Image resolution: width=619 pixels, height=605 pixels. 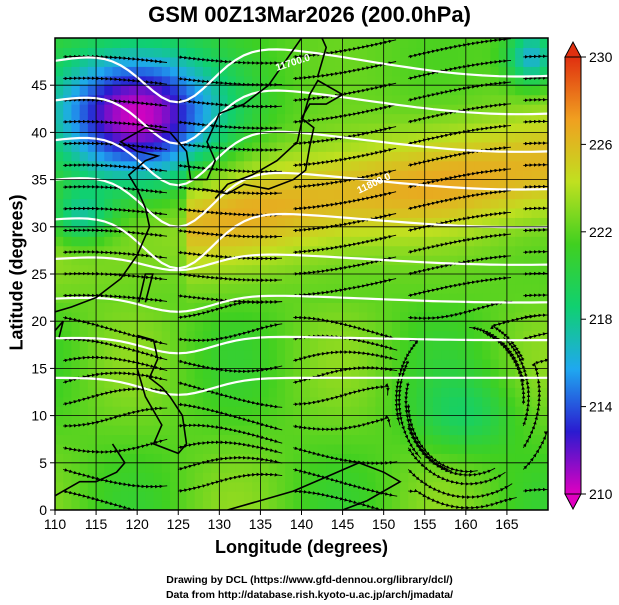 I want to click on chart-title: GSM 00Z13Mar2026 (200.0hPa), so click(x=309, y=14).